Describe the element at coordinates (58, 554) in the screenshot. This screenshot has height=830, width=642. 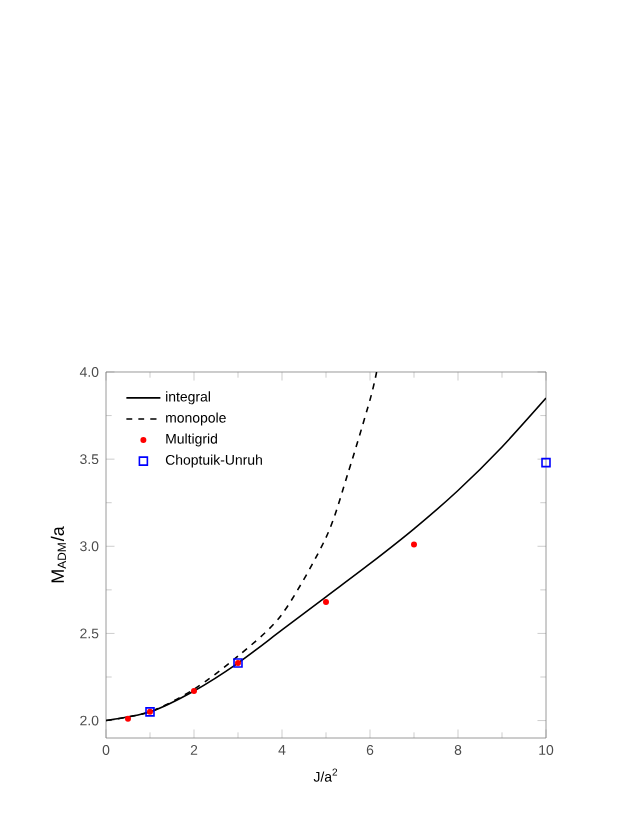
I see `y-axis-title: M$_{ADM}$/a` at that location.